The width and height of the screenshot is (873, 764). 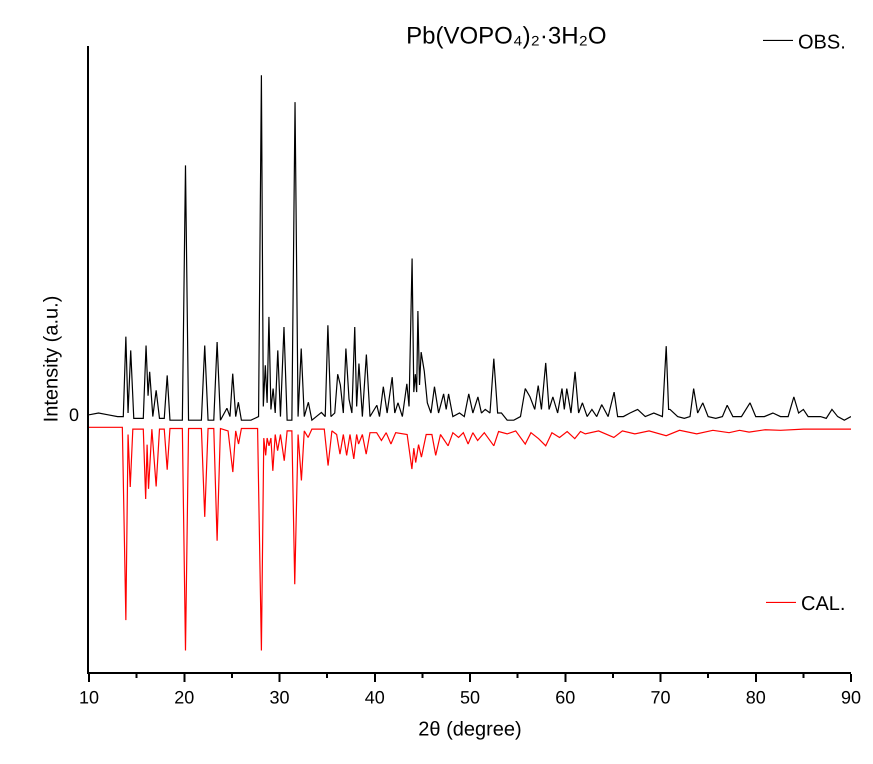 What do you see at coordinates (89, 697) in the screenshot?
I see `x-tick-label: 10` at bounding box center [89, 697].